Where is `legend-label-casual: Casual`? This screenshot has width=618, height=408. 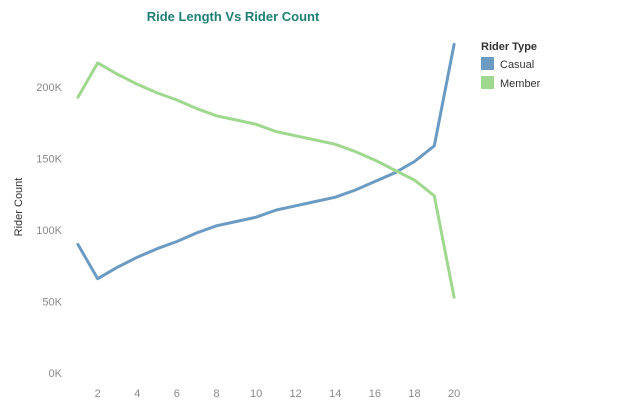 legend-label-casual: Casual is located at coordinates (517, 65).